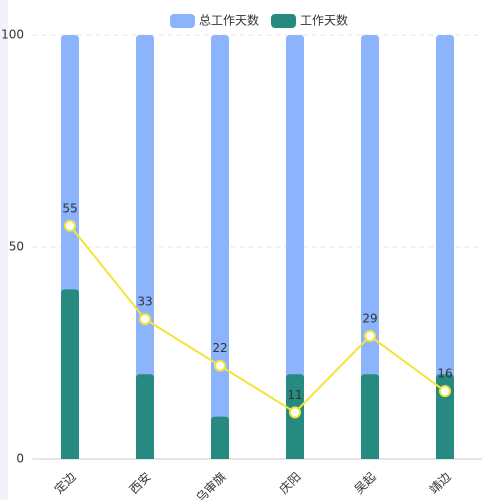 The width and height of the screenshot is (500, 500). I want to click on x-tick-label: 吴起, so click(365, 483).